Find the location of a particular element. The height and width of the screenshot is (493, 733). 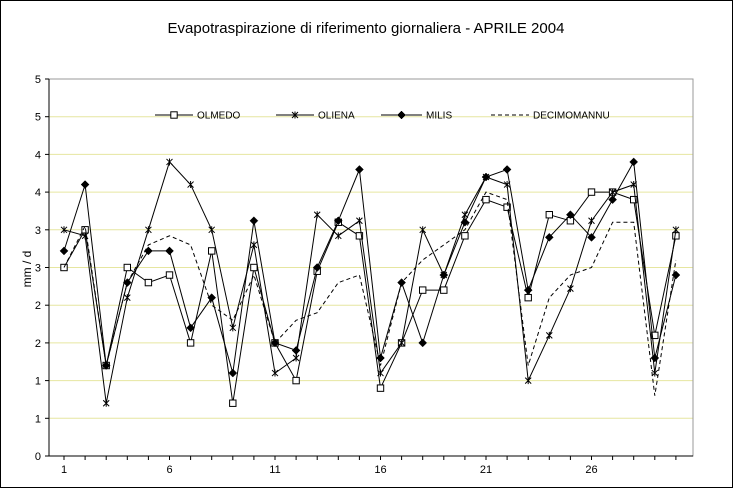

x-tick-label: 26 is located at coordinates (591, 470).